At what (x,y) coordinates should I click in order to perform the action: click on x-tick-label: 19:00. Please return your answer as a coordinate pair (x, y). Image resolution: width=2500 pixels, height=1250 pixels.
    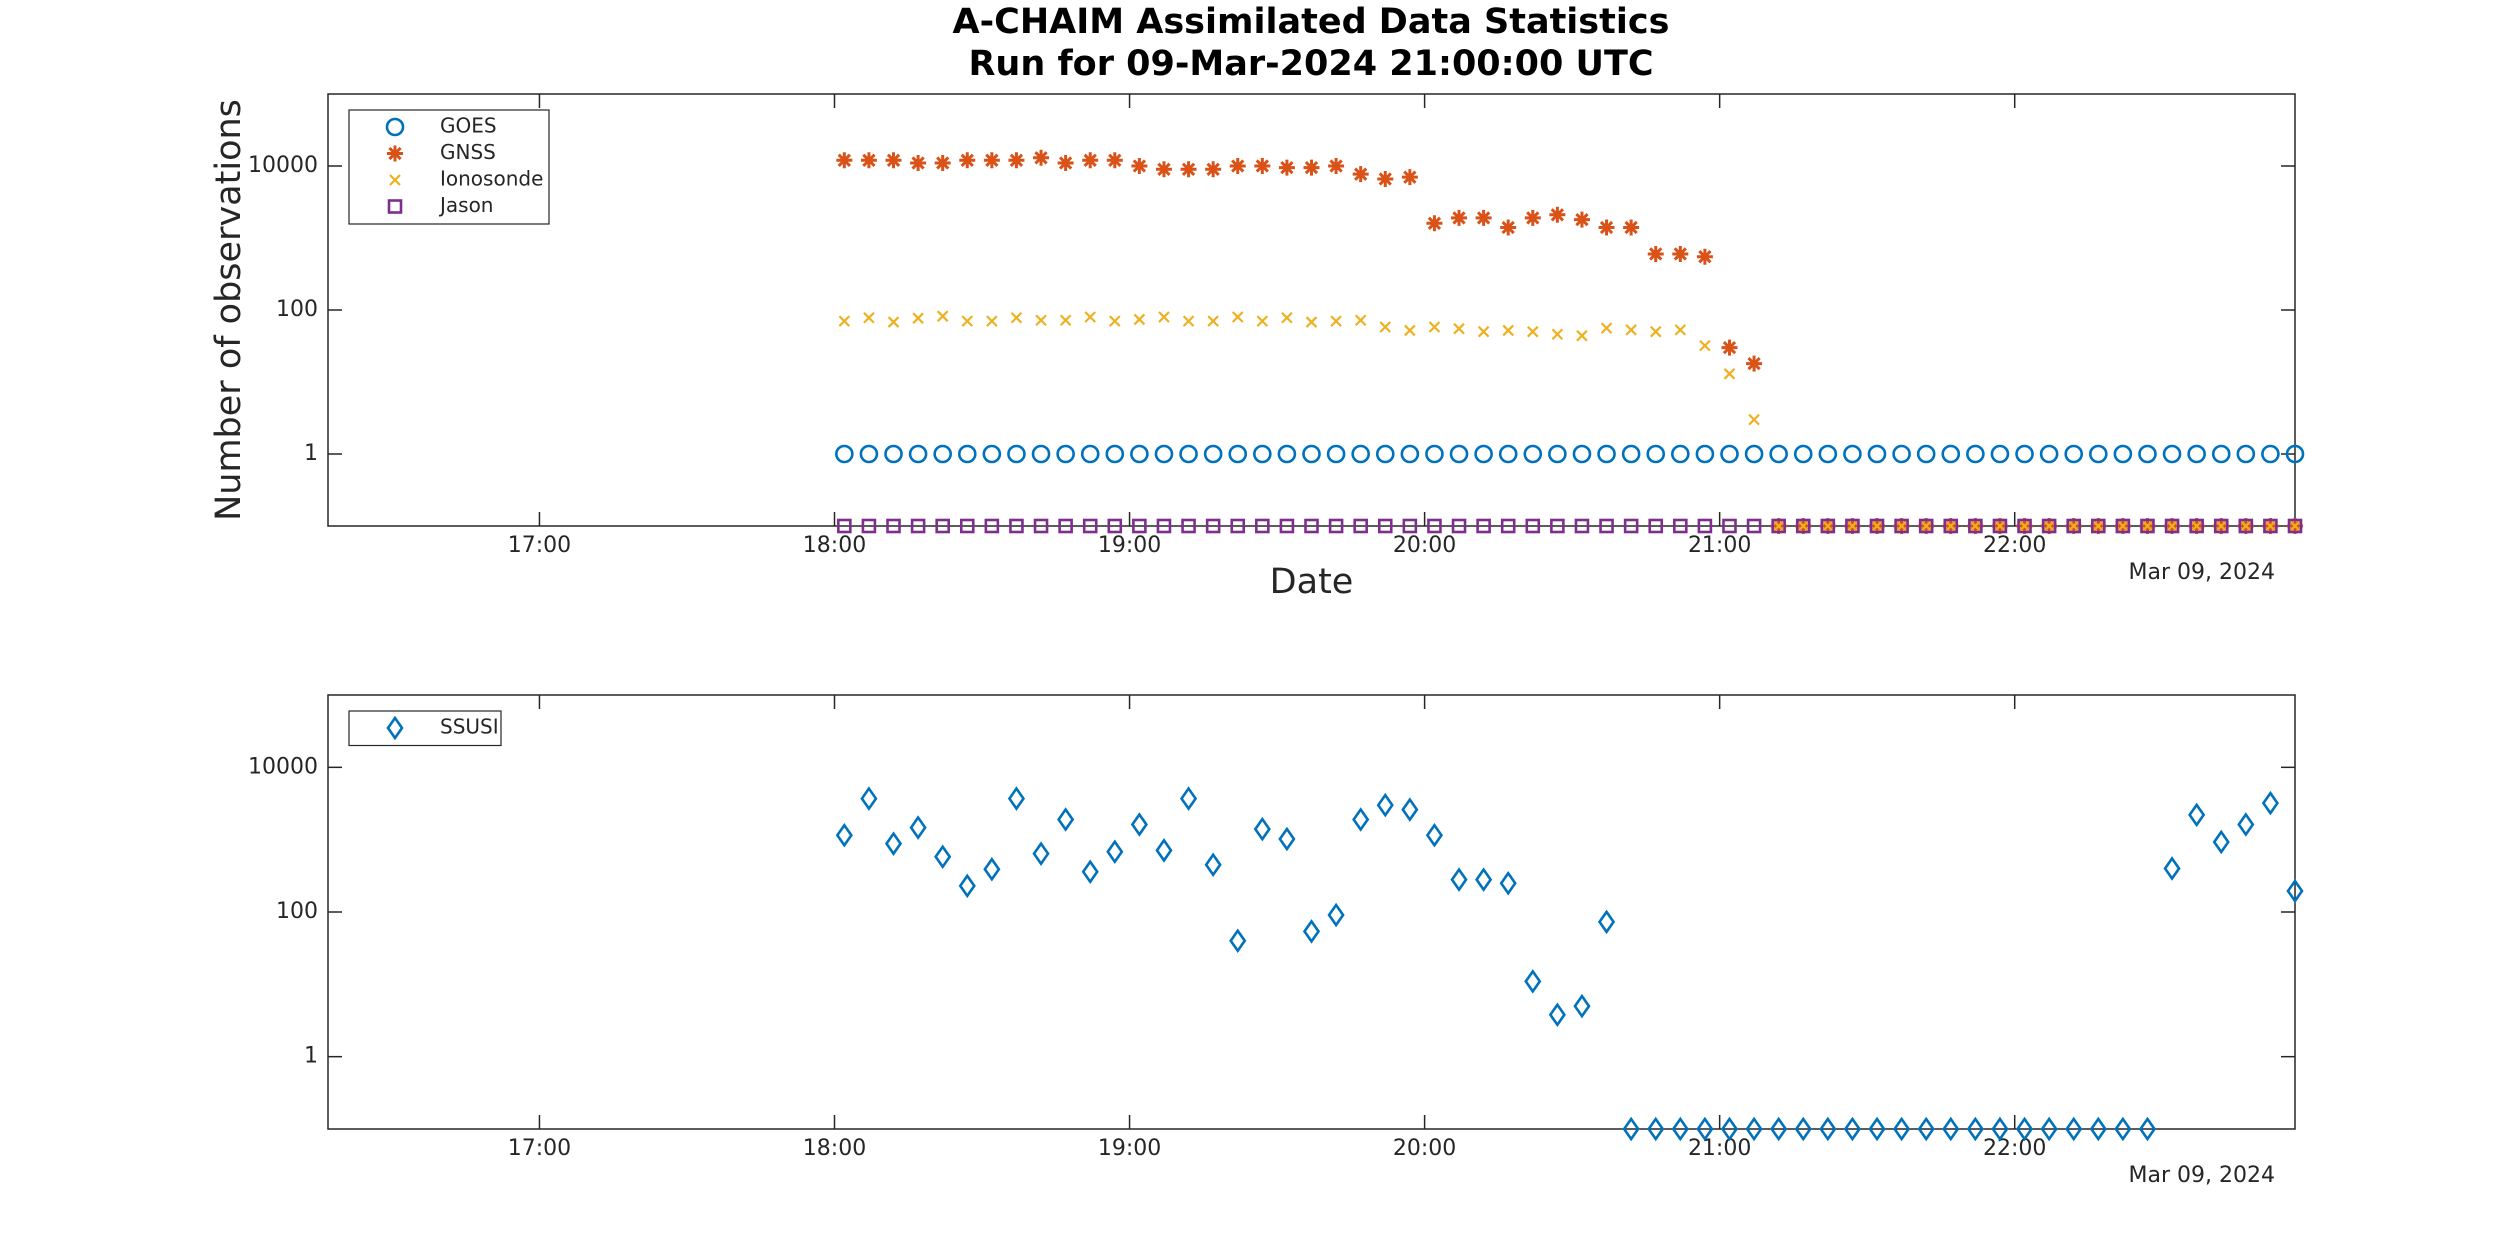
    Looking at the image, I should click on (1129, 1148).